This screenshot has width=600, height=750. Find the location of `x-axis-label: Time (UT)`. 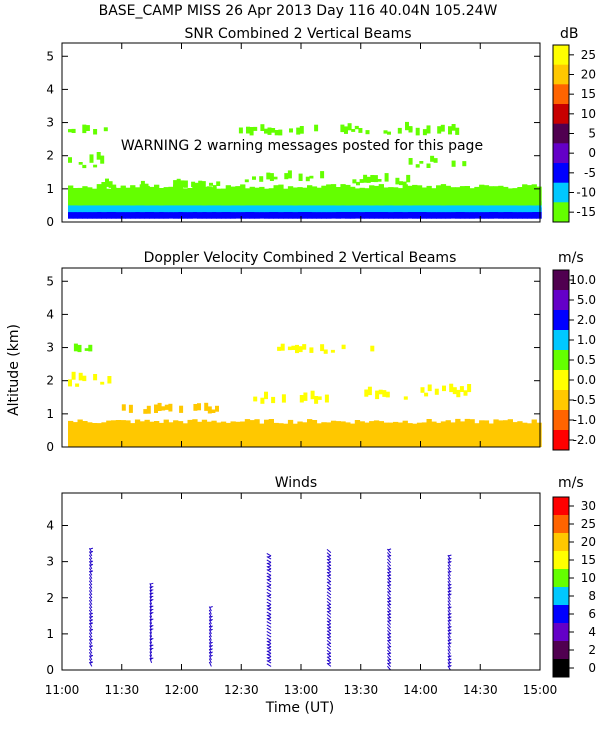

x-axis-label: Time (UT) is located at coordinates (299, 708).